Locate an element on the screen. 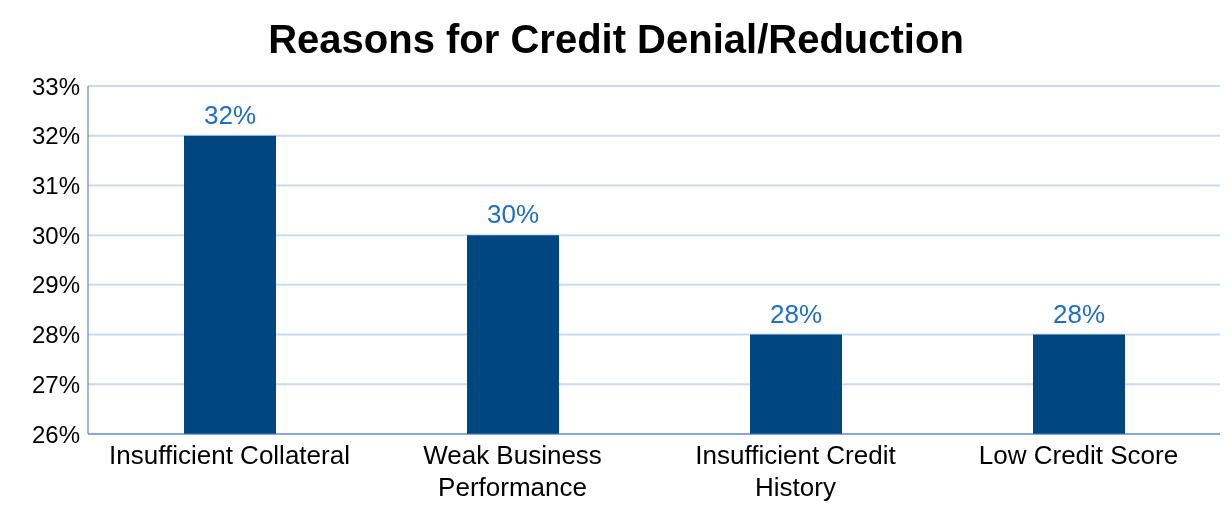  y-tick-label: 32% is located at coordinates (55, 136).